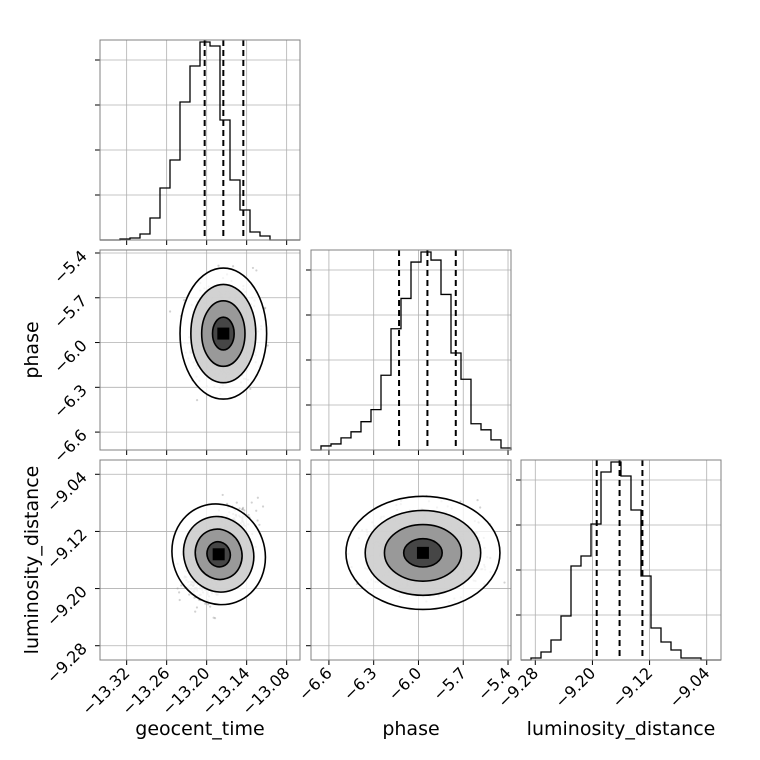 Image resolution: width=760 pixels, height=760 pixels. I want to click on x-tick-label: −6.0, so click(404, 683).